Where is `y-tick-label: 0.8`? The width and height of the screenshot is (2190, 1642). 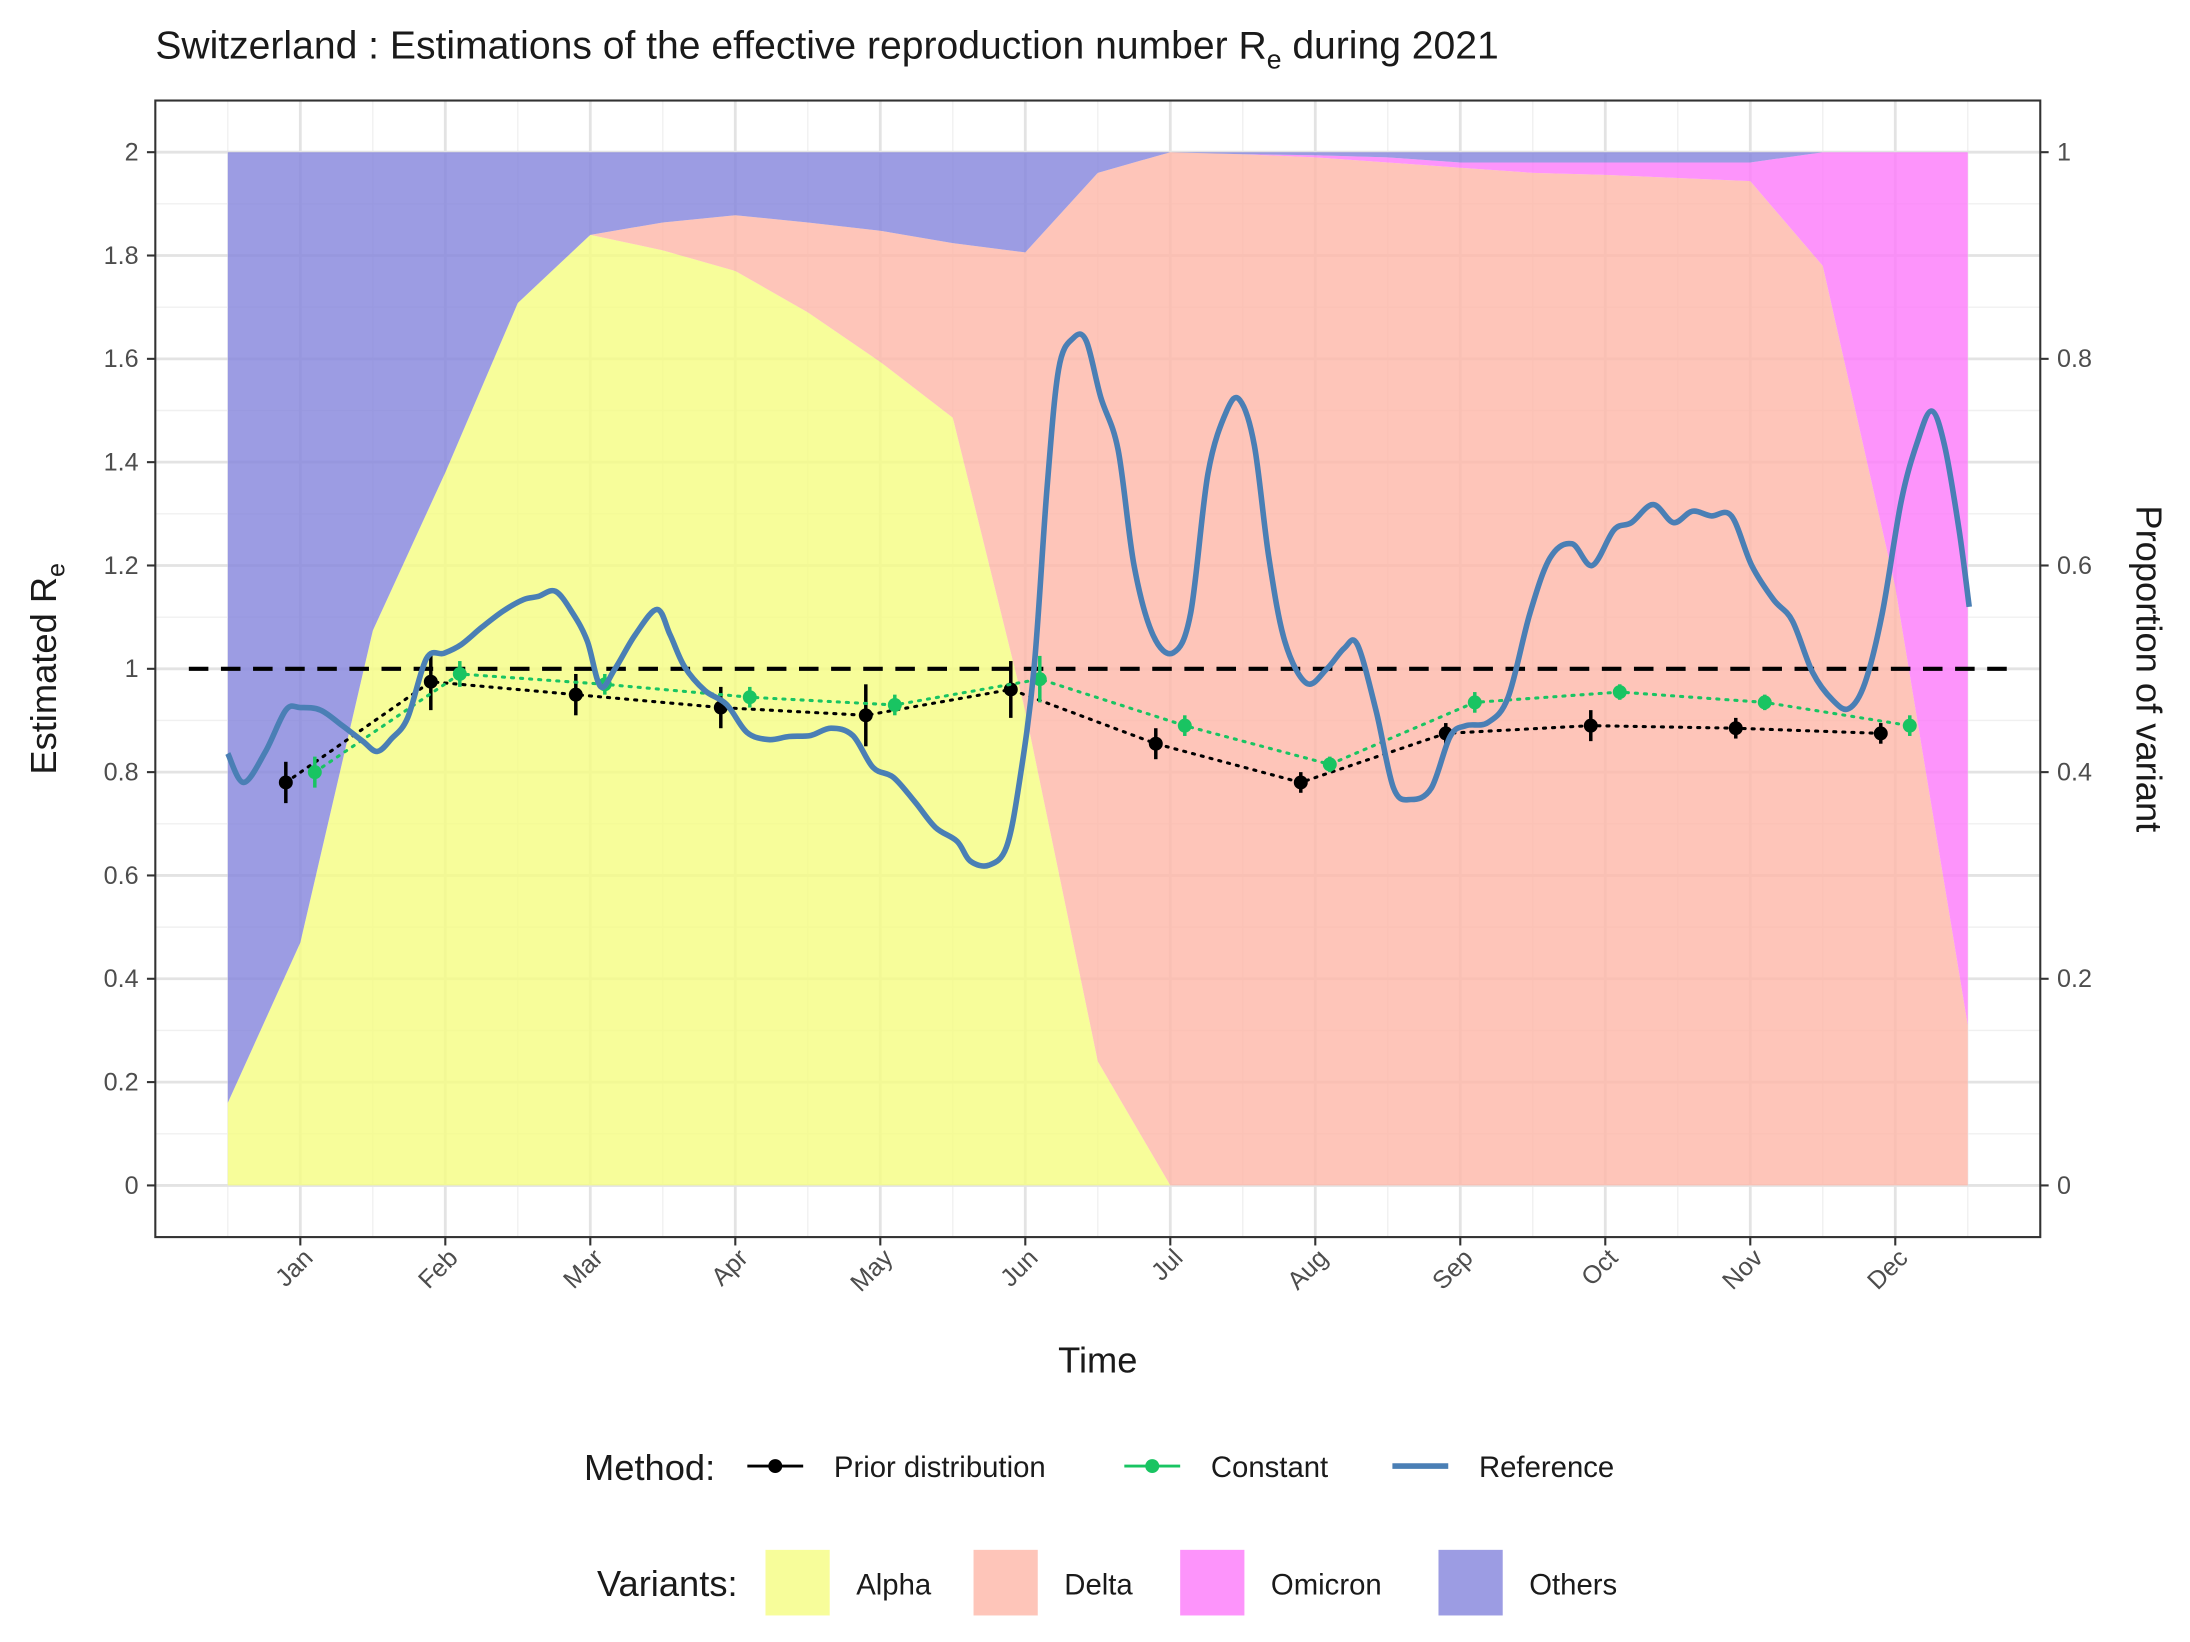 y-tick-label: 0.8 is located at coordinates (121, 773).